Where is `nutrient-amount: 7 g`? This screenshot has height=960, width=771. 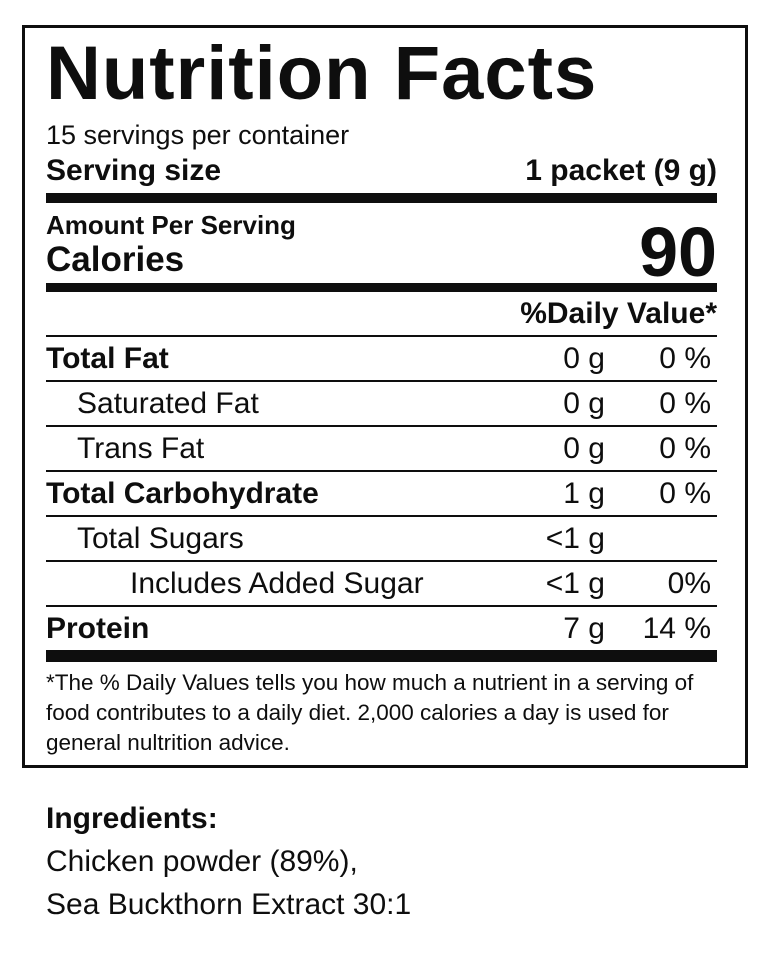 nutrient-amount: 7 g is located at coordinates (584, 629).